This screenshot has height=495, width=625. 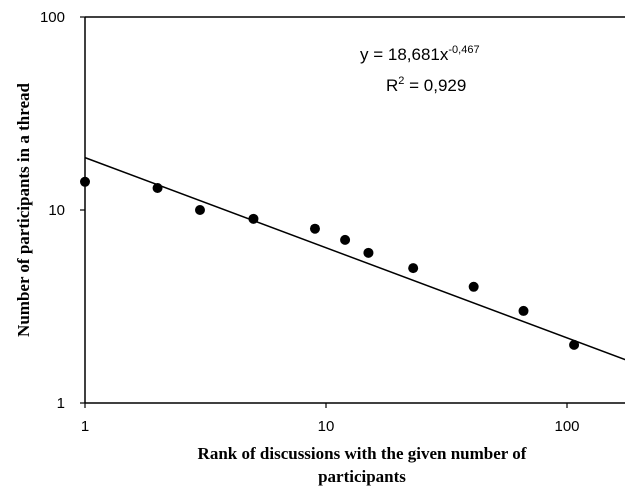 I want to click on x-tick-label: 10, so click(x=326, y=426).